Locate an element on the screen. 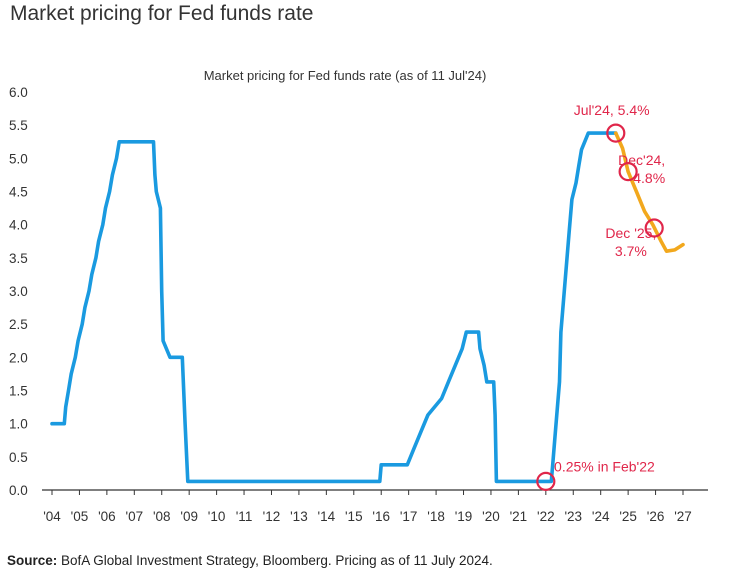  x-tick-label: '13 is located at coordinates (299, 516).